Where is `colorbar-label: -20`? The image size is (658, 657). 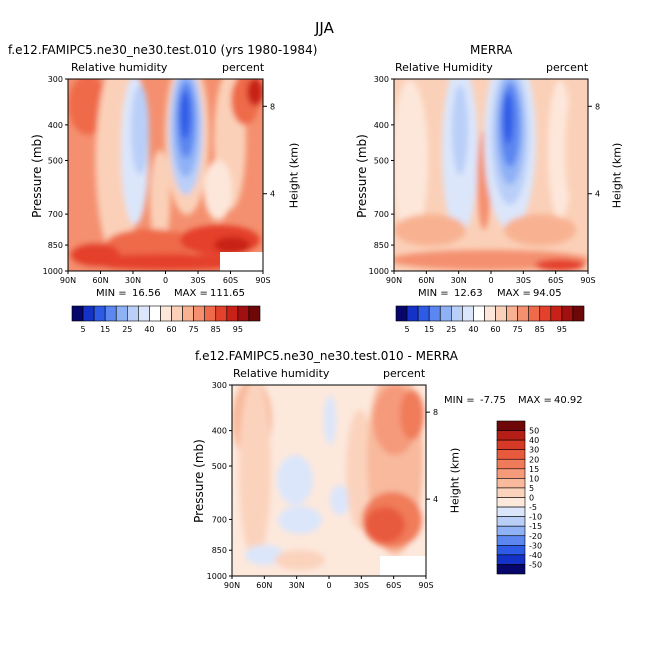 colorbar-label: -20 is located at coordinates (535, 536).